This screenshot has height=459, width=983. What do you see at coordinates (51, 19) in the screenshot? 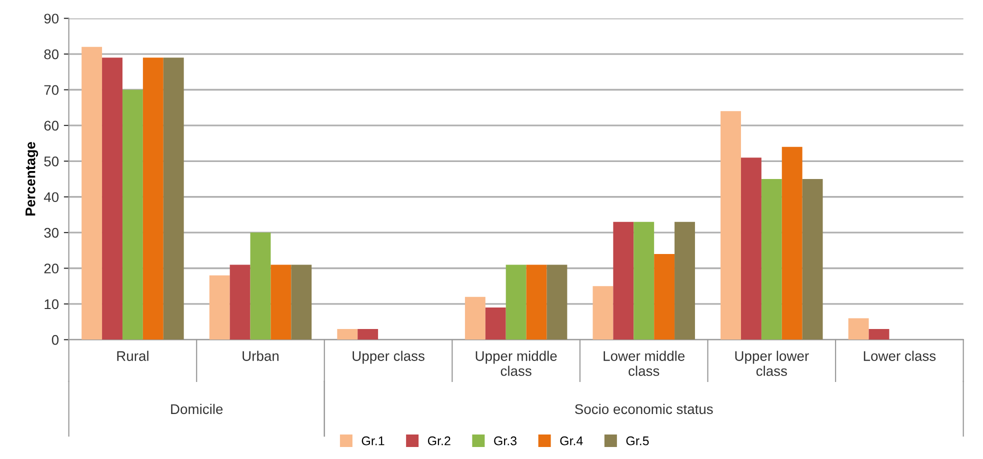
I see `y-tick-label: 90` at bounding box center [51, 19].